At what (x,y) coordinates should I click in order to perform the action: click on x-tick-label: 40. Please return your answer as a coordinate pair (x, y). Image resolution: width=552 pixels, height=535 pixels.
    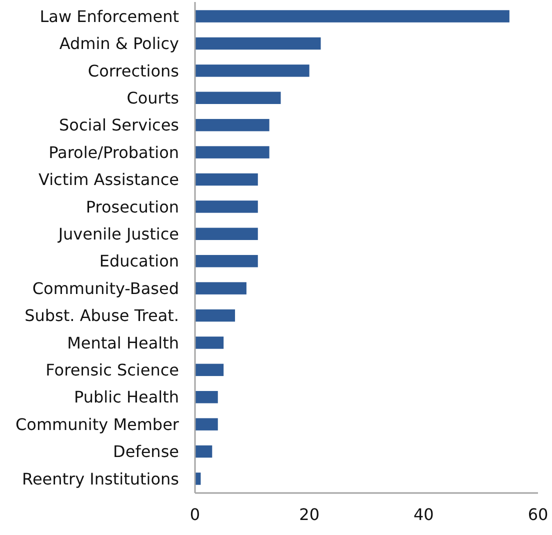
    Looking at the image, I should click on (423, 514).